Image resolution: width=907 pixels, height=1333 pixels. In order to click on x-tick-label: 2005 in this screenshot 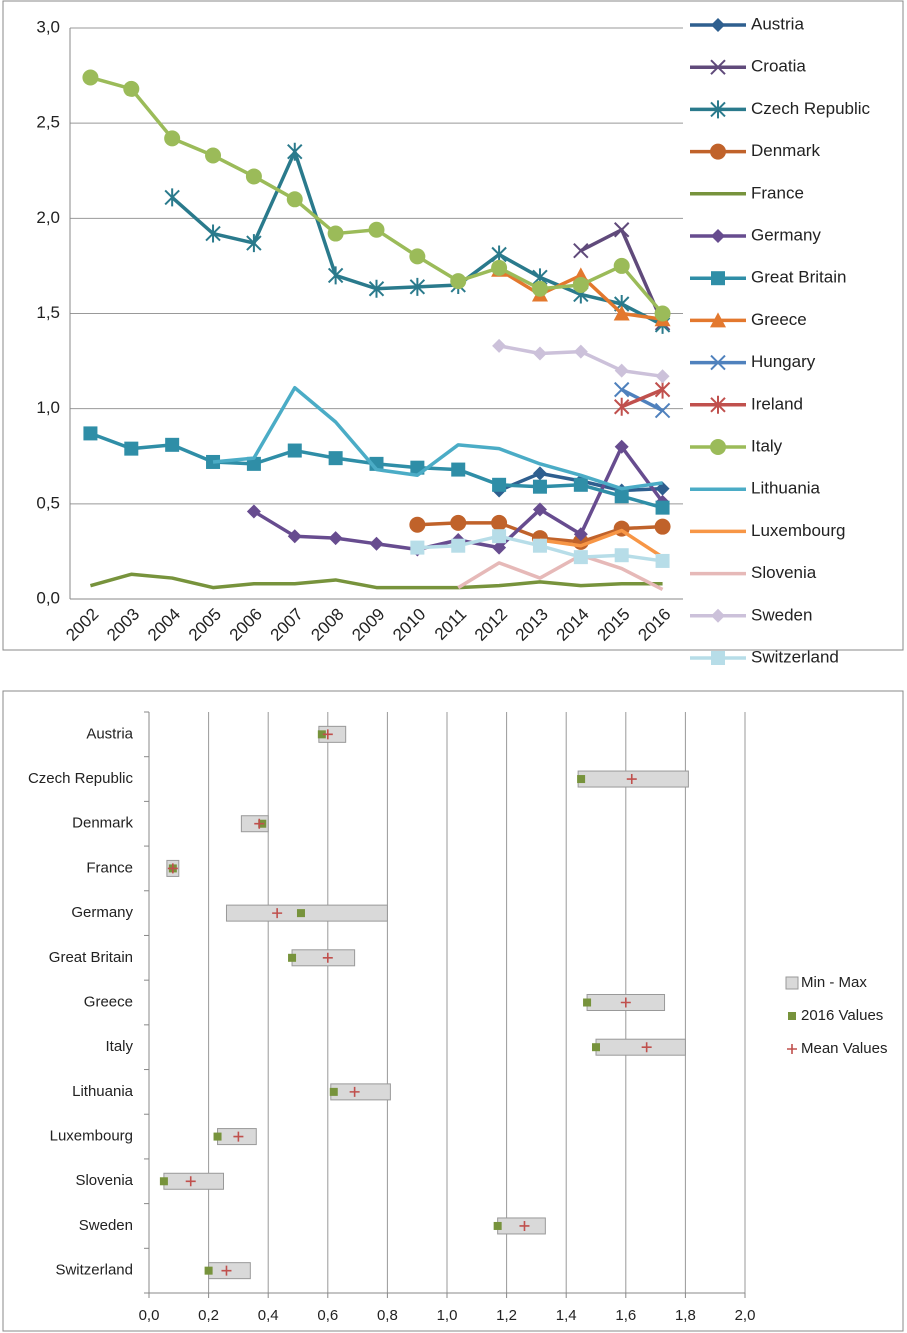, I will do `click(205, 625)`.